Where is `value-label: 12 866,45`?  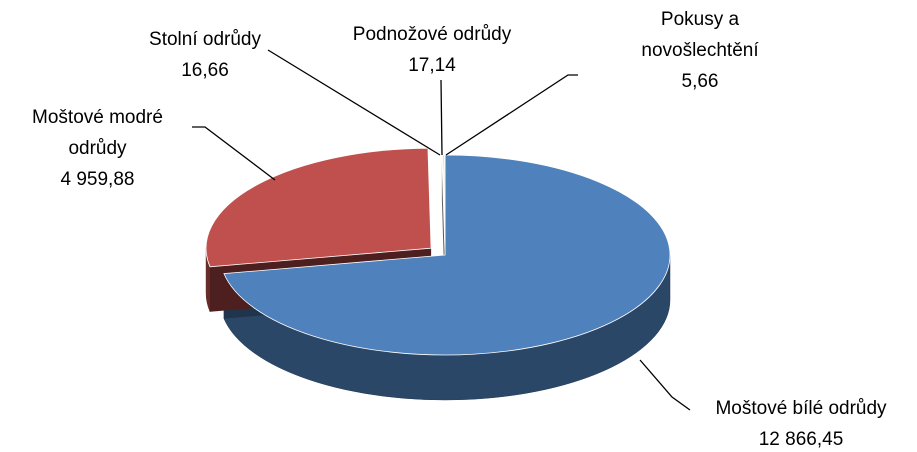 value-label: 12 866,45 is located at coordinates (801, 439).